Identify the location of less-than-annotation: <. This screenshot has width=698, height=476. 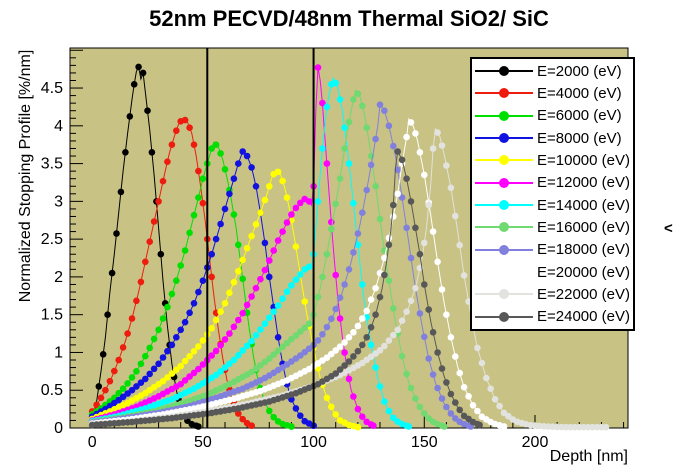
(668, 228).